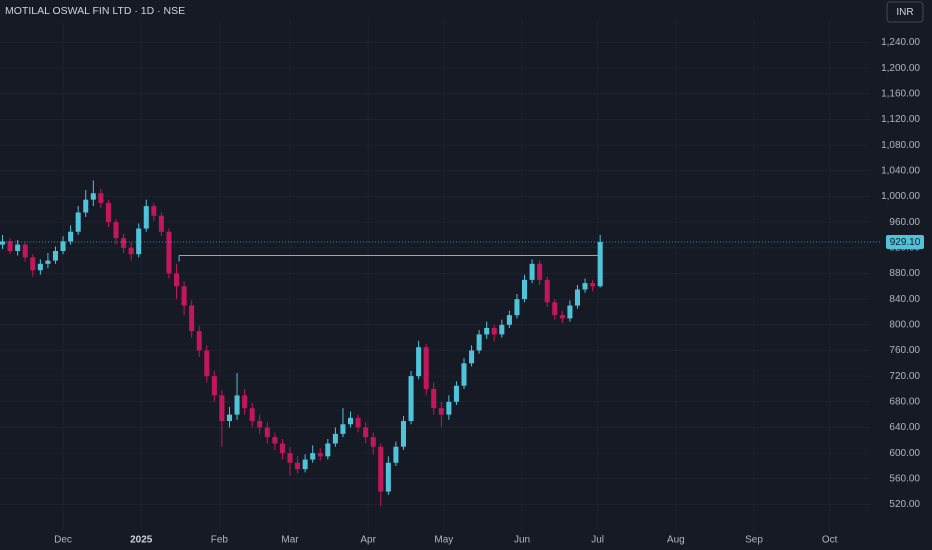 The image size is (932, 550). Describe the element at coordinates (900, 93) in the screenshot. I see `y-tick-label: 1,160.00` at that location.